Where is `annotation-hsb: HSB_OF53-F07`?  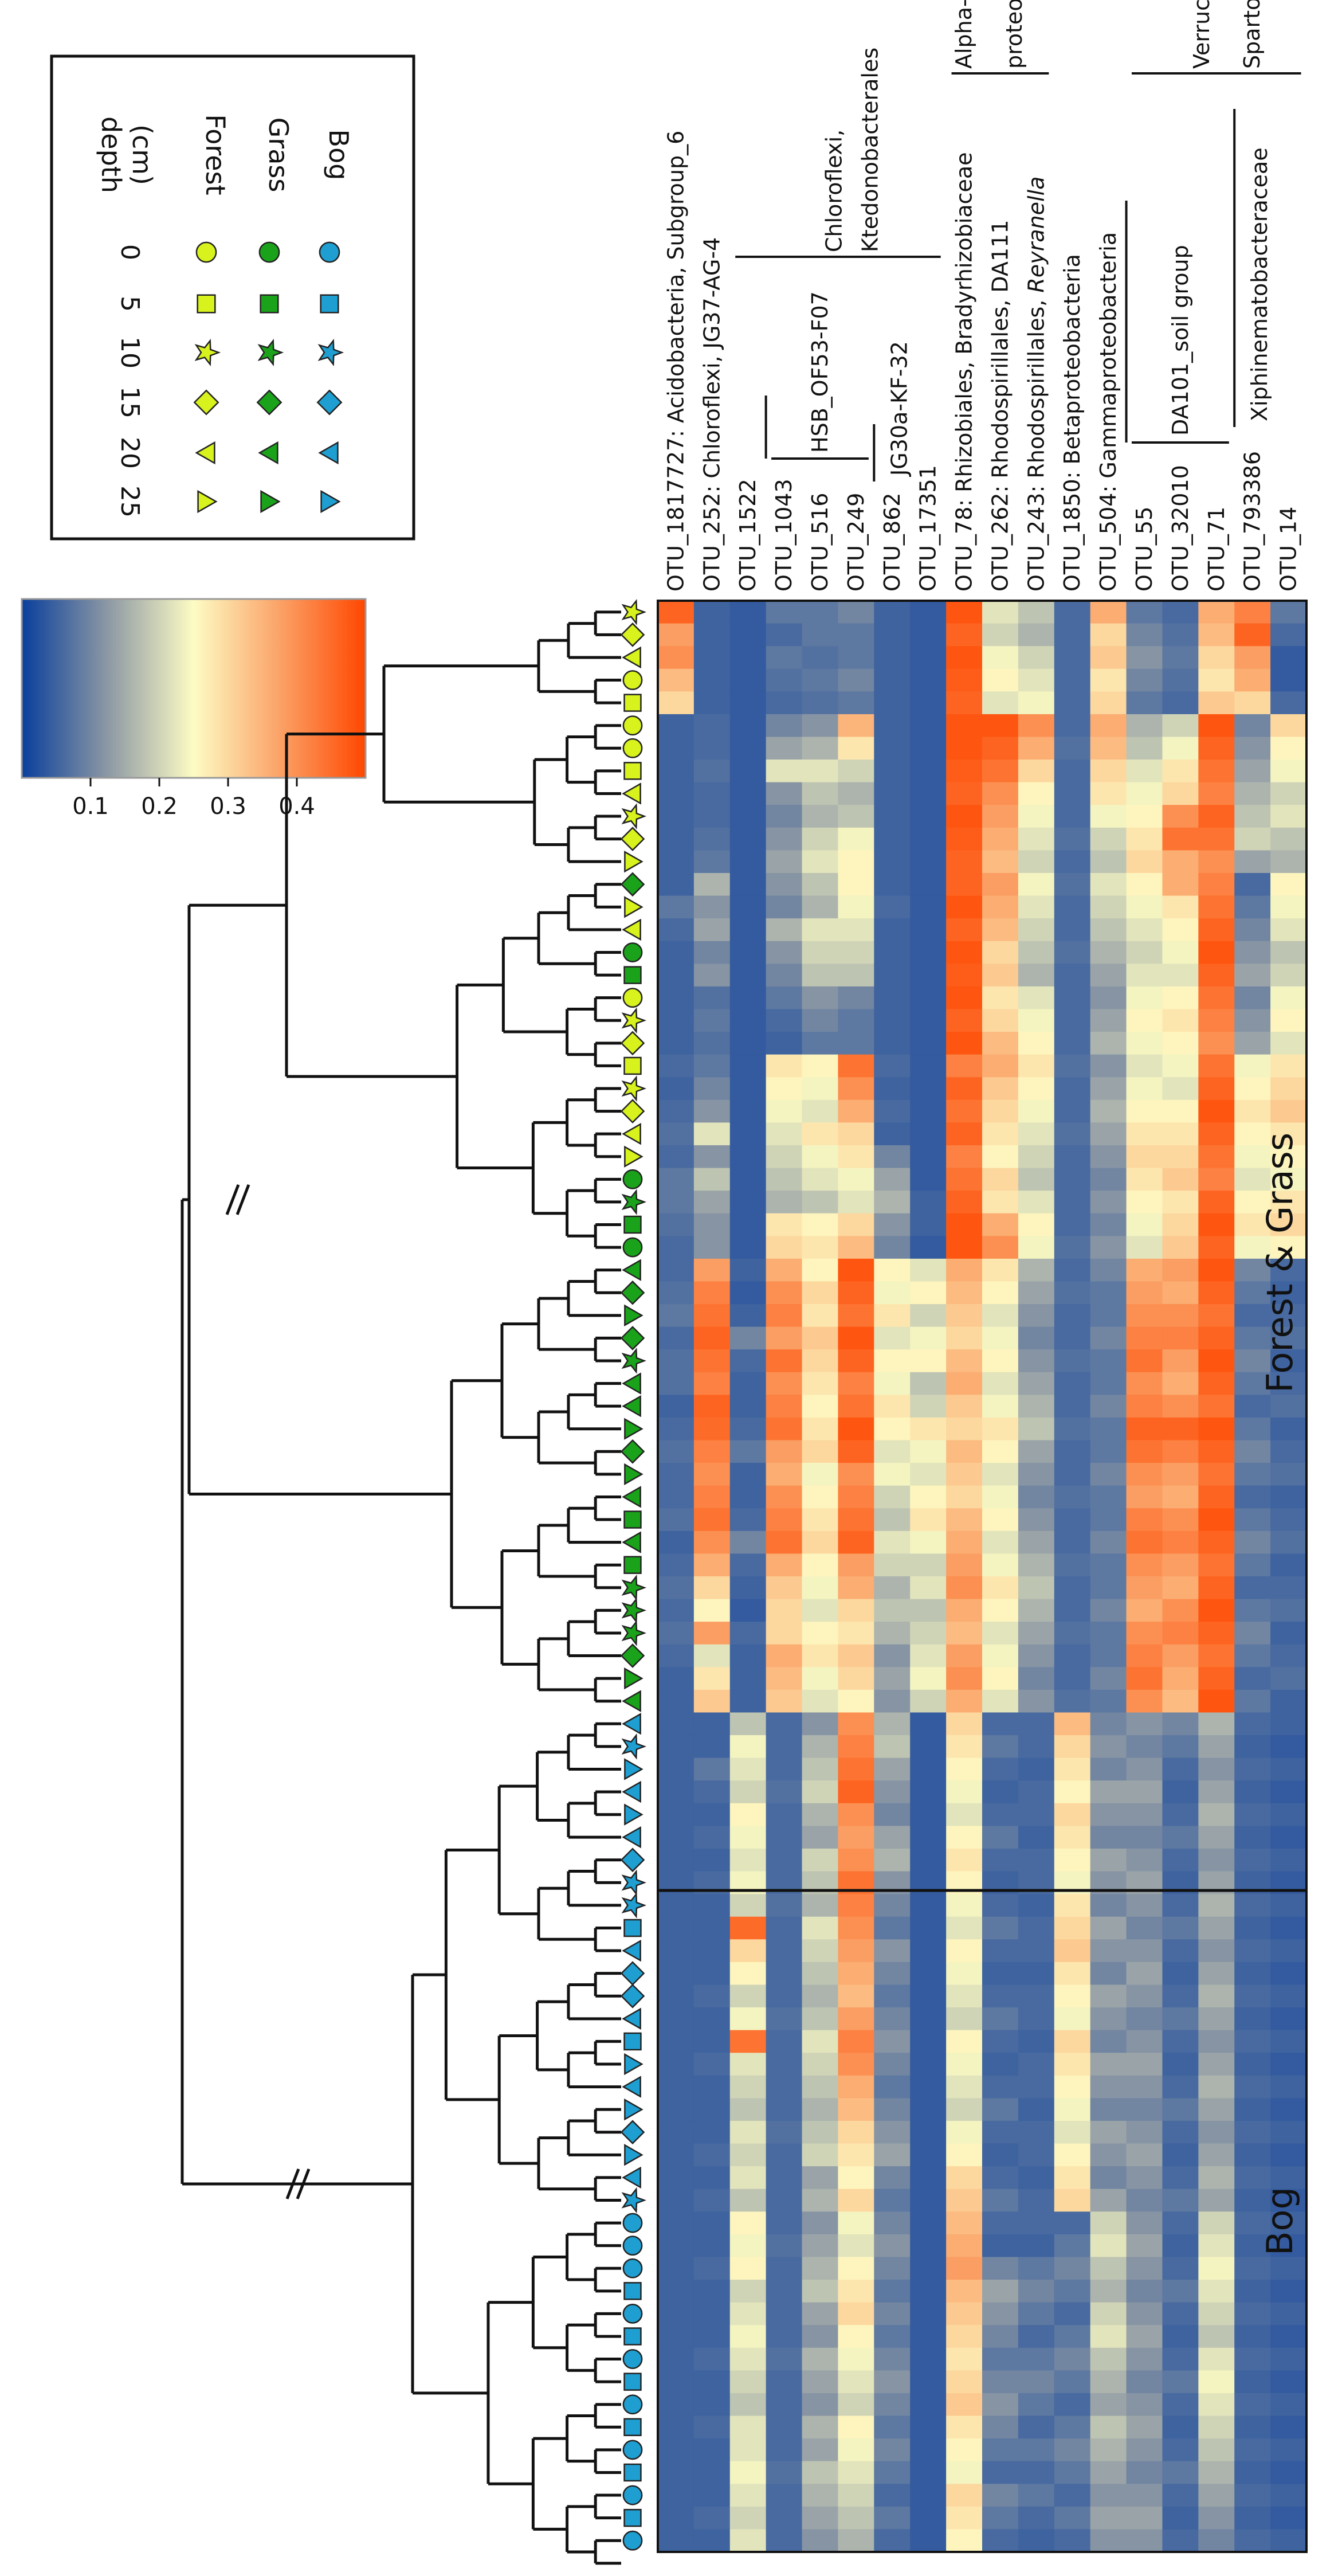 annotation-hsb: HSB_OF53-F07 is located at coordinates (820, 372).